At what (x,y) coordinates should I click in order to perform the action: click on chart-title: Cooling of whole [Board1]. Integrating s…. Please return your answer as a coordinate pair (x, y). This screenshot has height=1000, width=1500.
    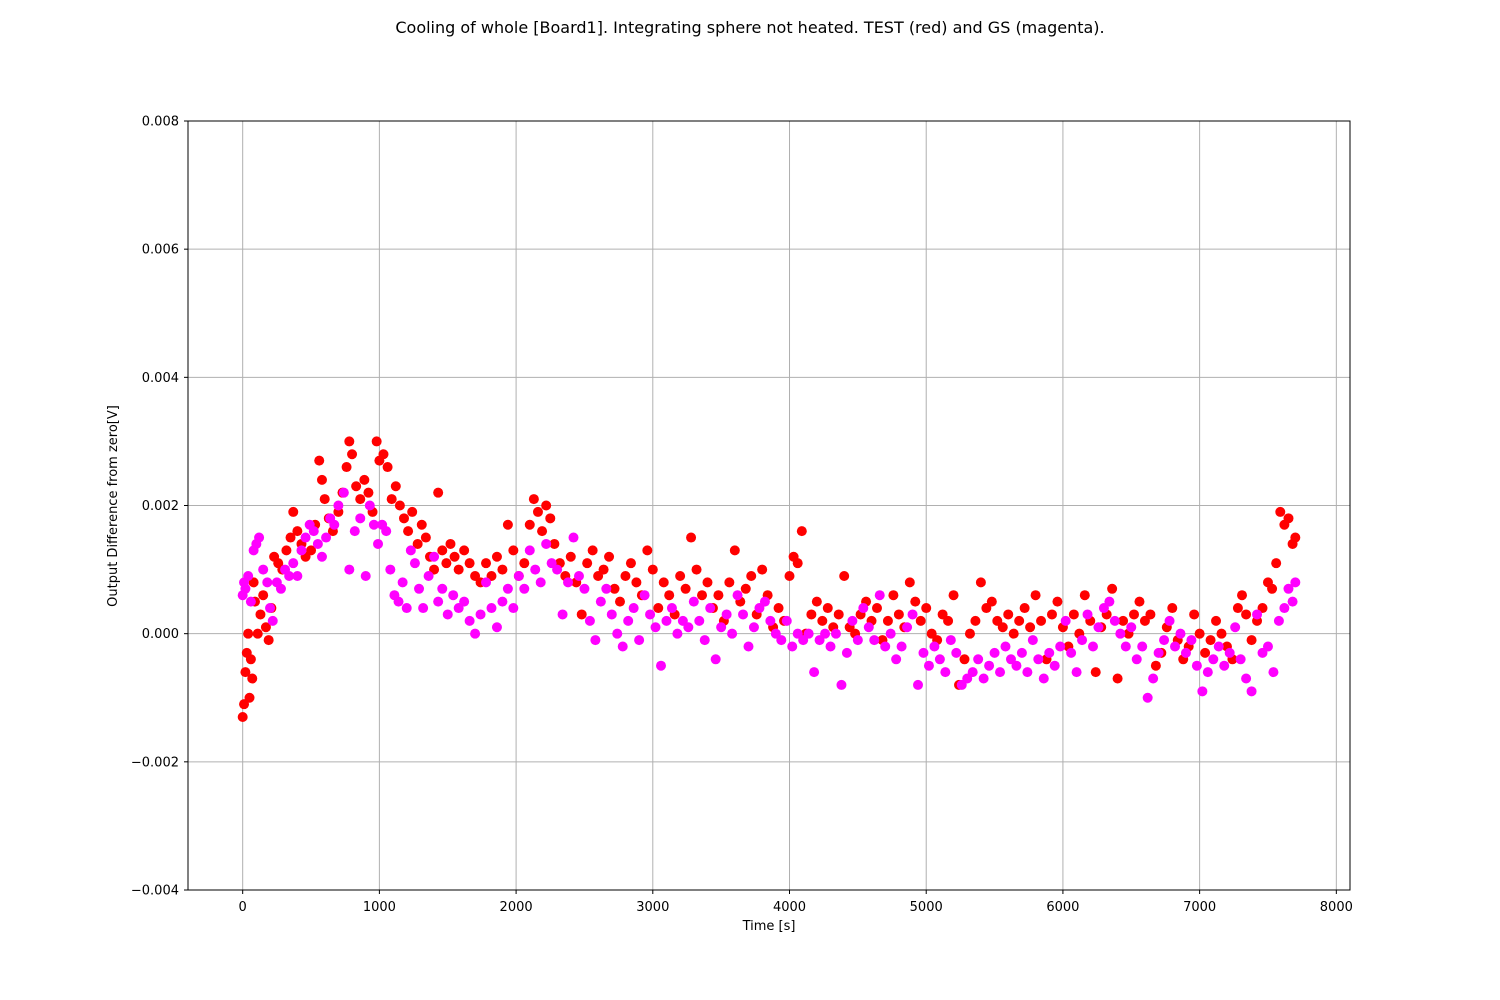
    Looking at the image, I should click on (750, 27).